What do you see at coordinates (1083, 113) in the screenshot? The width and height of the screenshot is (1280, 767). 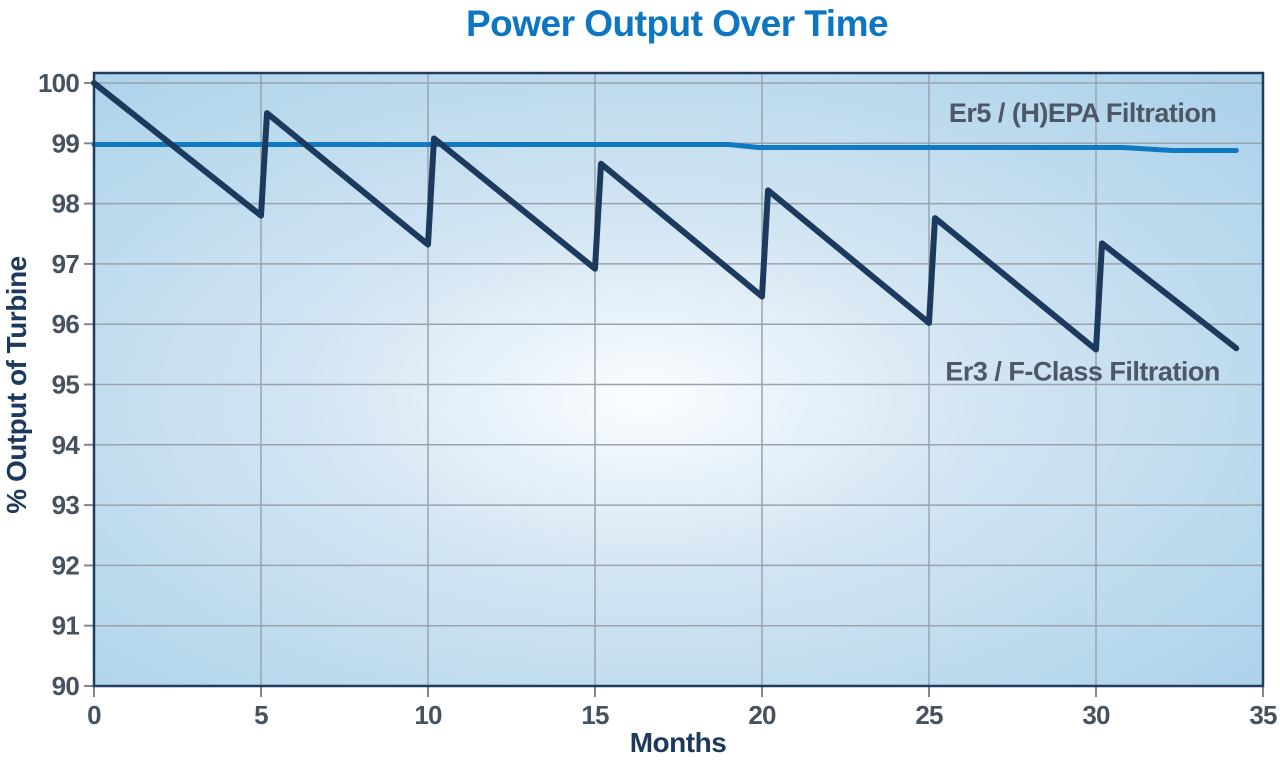 I see `series-label-er5: Er5 / (H)EPA Filtration` at bounding box center [1083, 113].